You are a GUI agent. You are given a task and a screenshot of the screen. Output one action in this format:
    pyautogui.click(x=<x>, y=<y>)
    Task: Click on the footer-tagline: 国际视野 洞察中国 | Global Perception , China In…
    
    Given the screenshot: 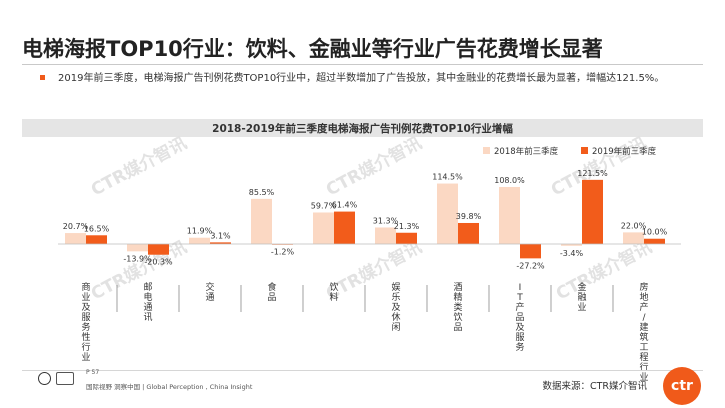 What is the action you would take?
    pyautogui.click(x=169, y=387)
    